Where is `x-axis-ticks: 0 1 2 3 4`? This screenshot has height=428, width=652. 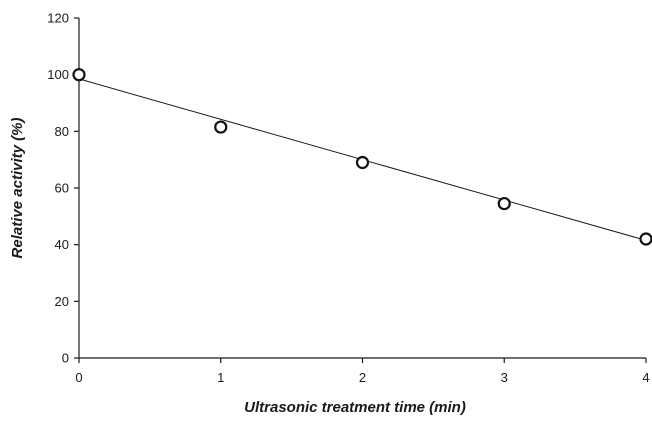 x-axis-ticks: 0 1 2 3 4 is located at coordinates (362, 371).